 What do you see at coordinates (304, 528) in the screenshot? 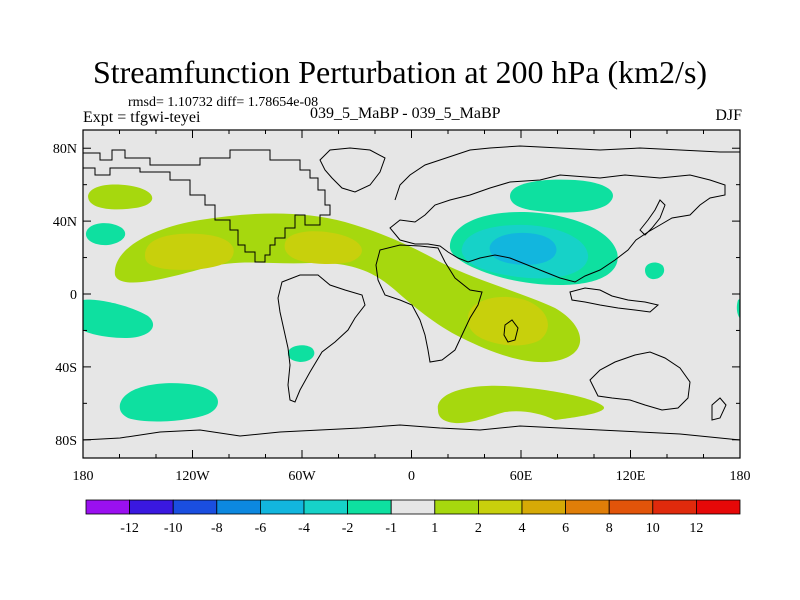
I see `colorbar-label: -4` at bounding box center [304, 528].